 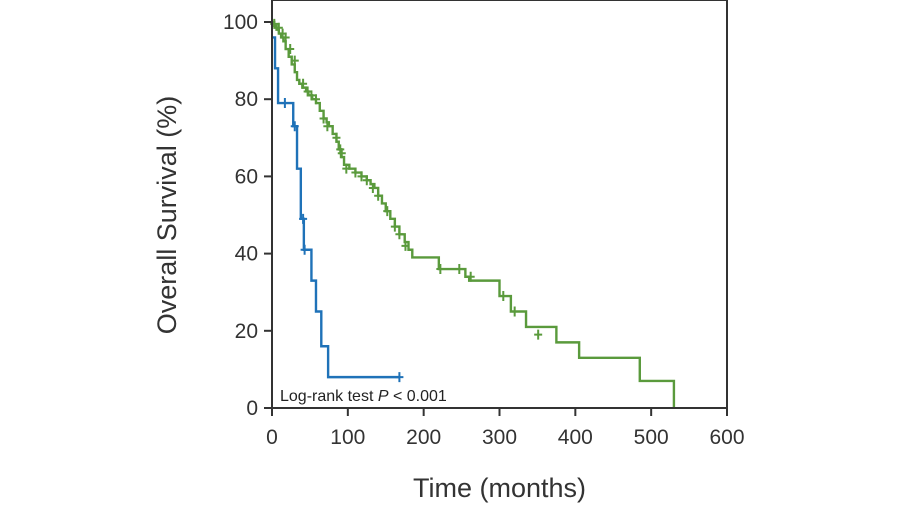 I want to click on y-tick-label: 100, so click(x=240, y=22).